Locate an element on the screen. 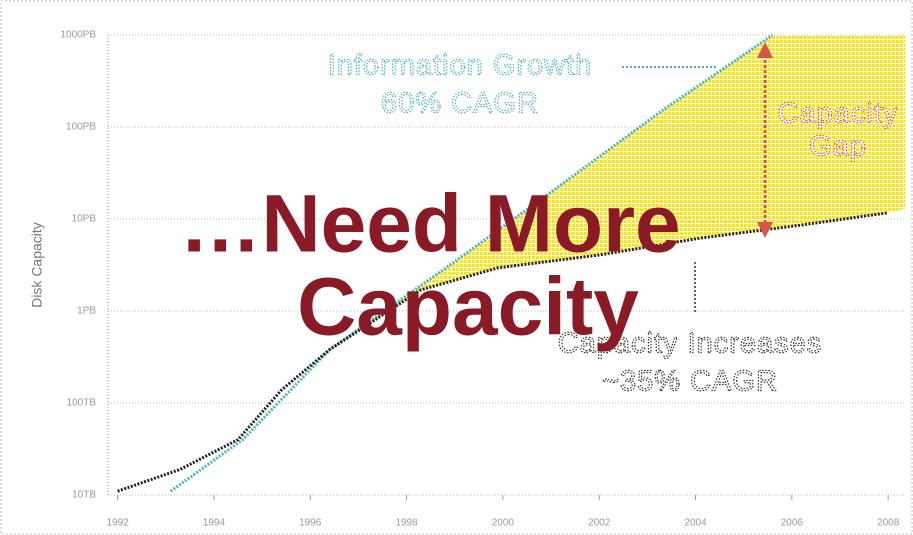 The image size is (913, 535). y-tick-label: 100TB is located at coordinates (82, 403).